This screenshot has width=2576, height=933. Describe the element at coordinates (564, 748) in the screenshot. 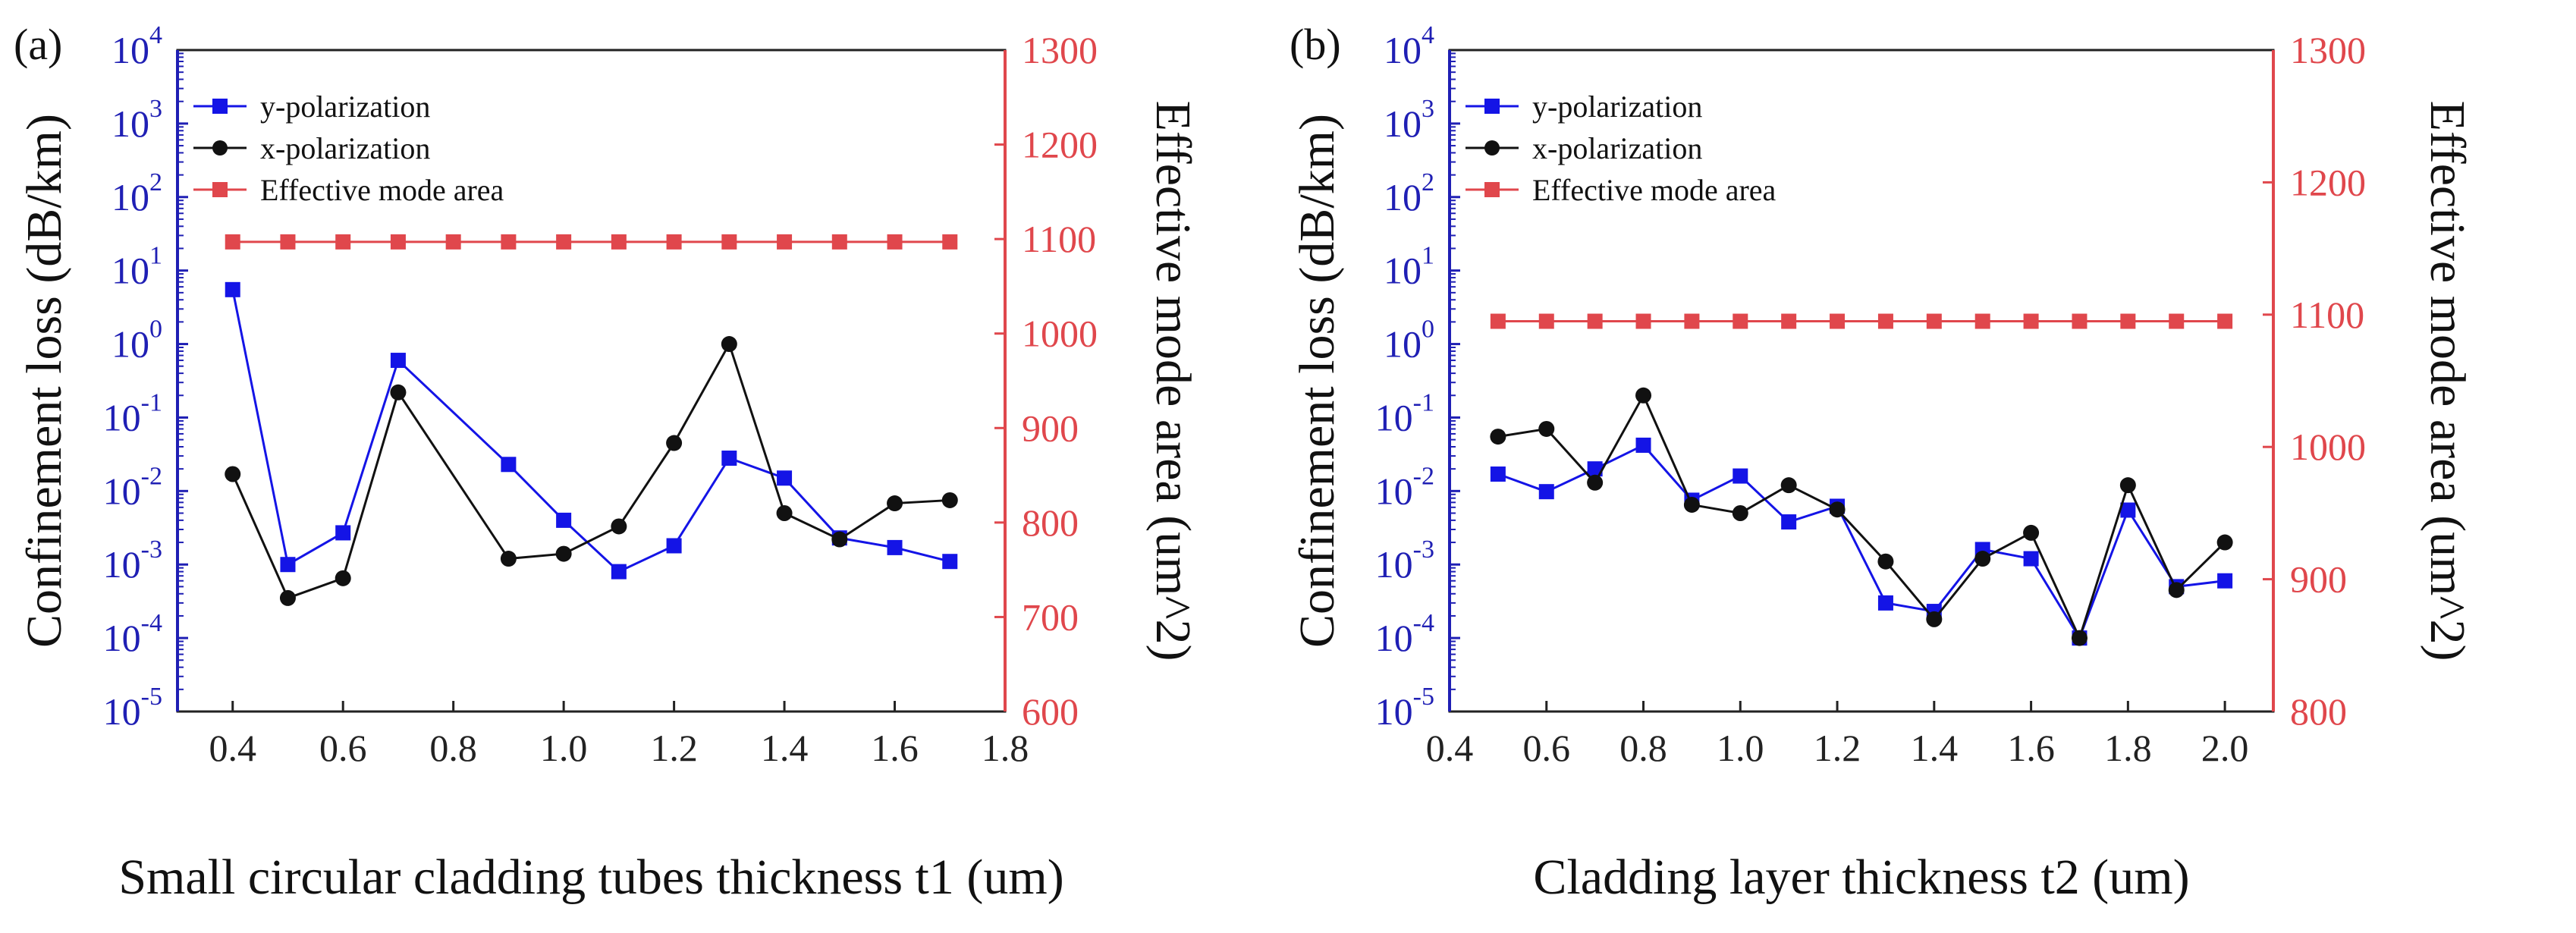

I see `panel-a-x-tick-label-3: 1.0` at that location.